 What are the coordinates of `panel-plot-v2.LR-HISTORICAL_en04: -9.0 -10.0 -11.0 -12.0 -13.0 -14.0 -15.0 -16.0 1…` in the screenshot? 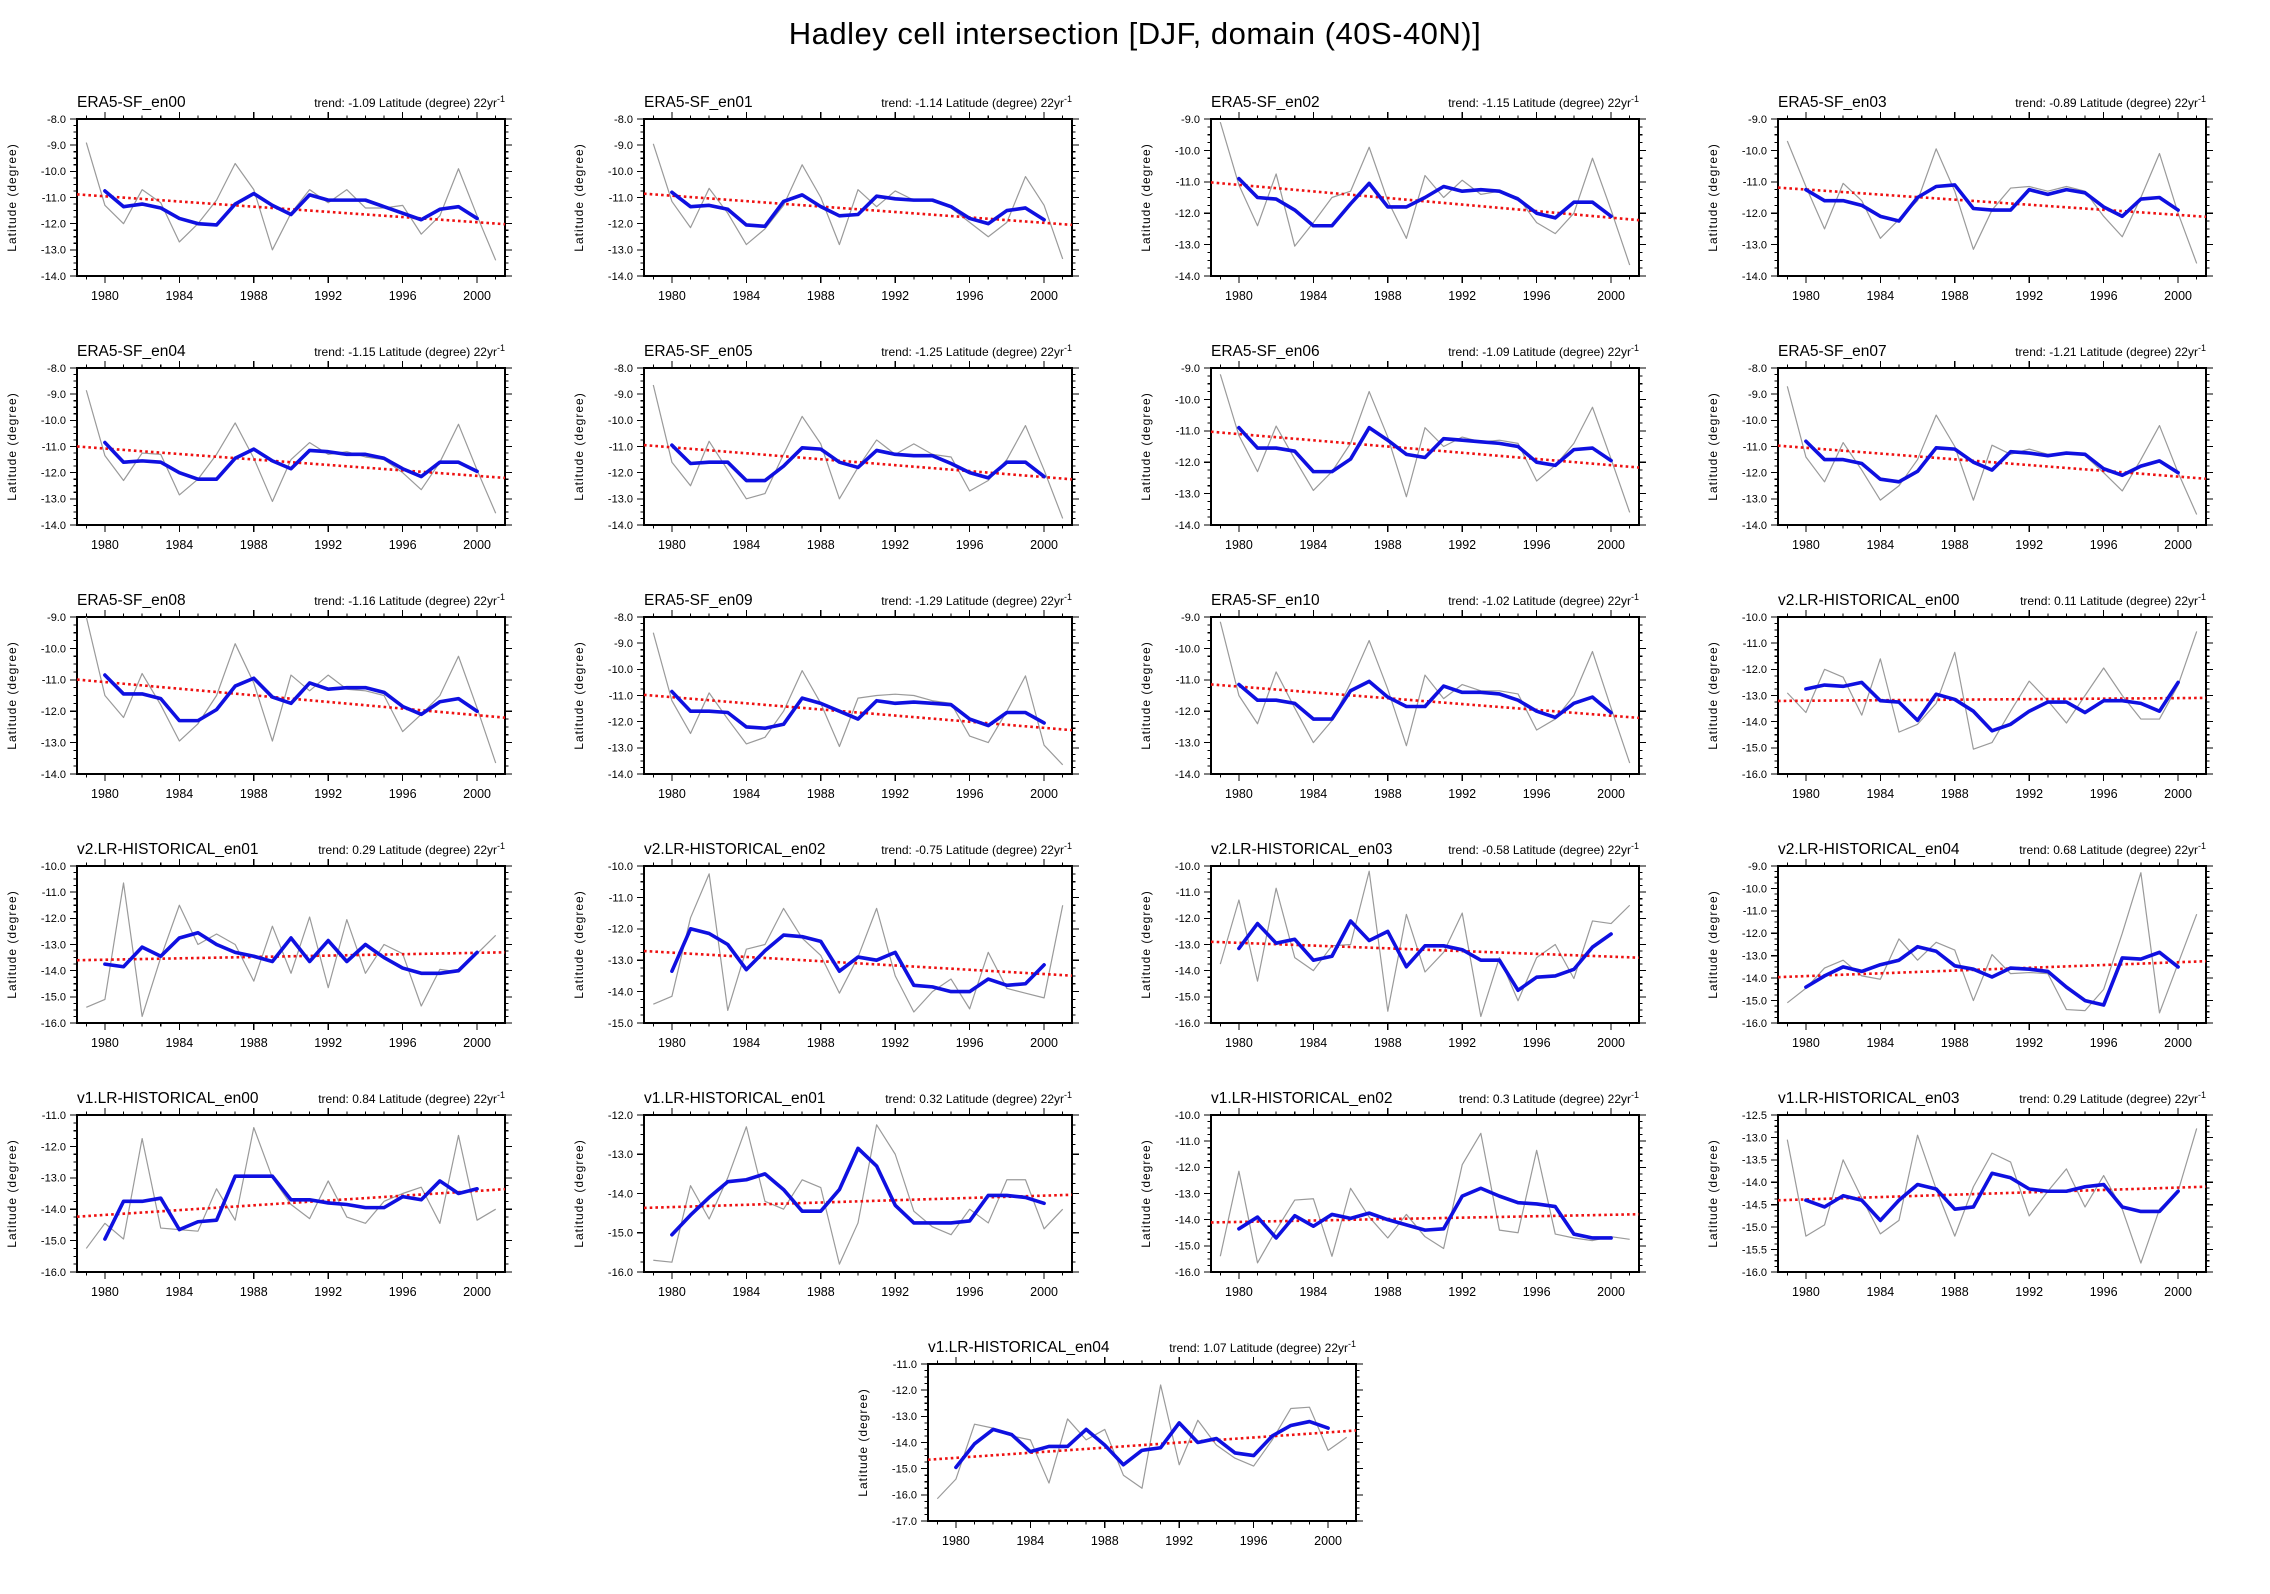 It's located at (1959, 945).